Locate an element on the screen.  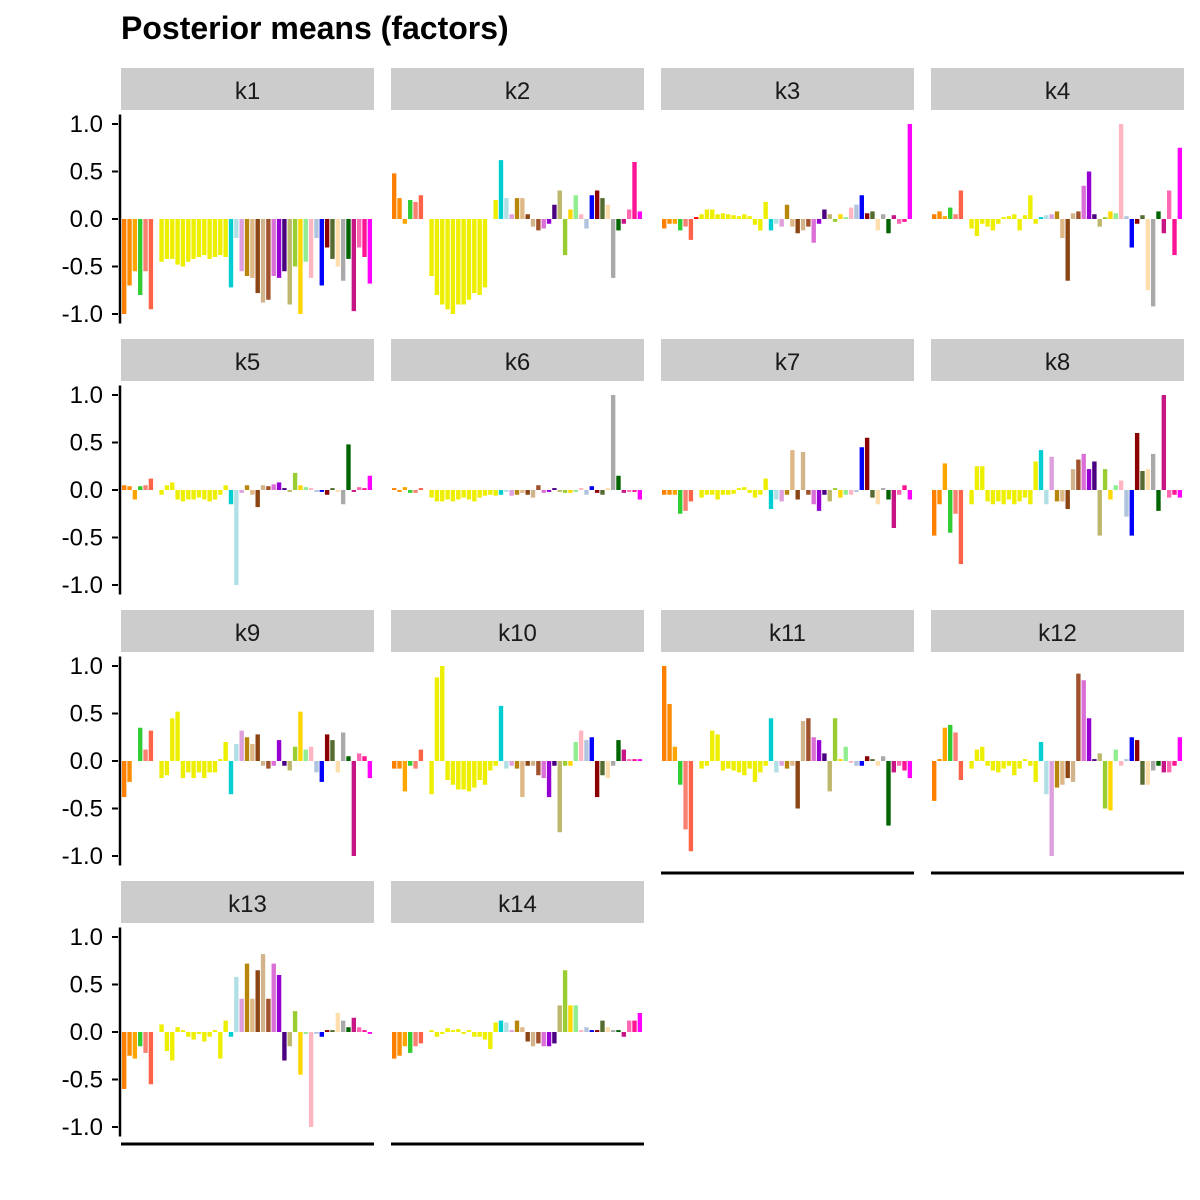
y-tick-label-k1-2: 0.0 is located at coordinates (86, 219).